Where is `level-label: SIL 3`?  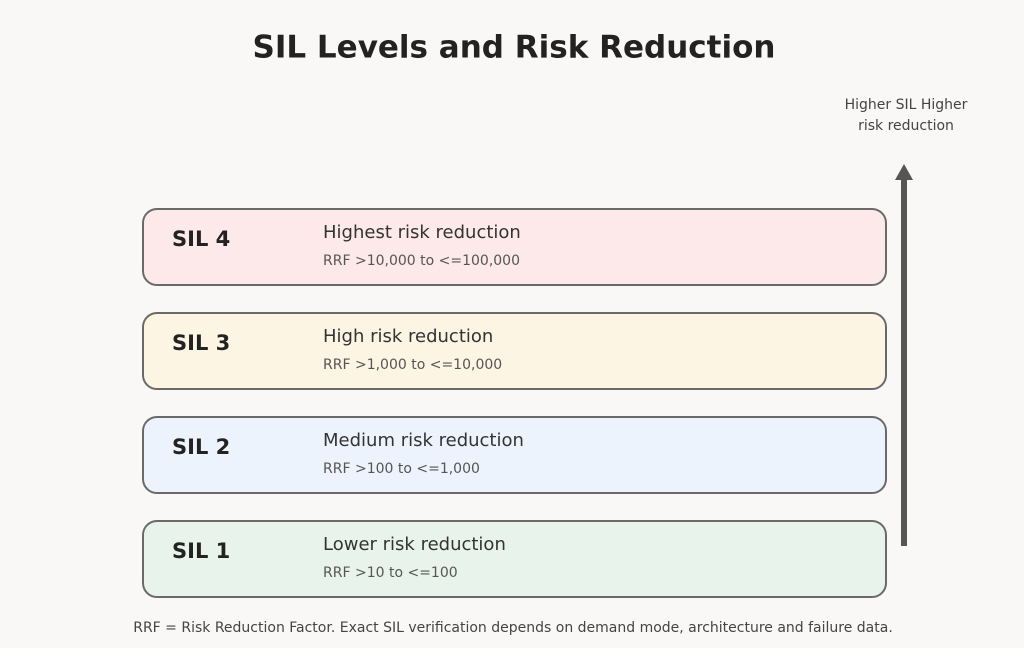 level-label: SIL 3 is located at coordinates (201, 343).